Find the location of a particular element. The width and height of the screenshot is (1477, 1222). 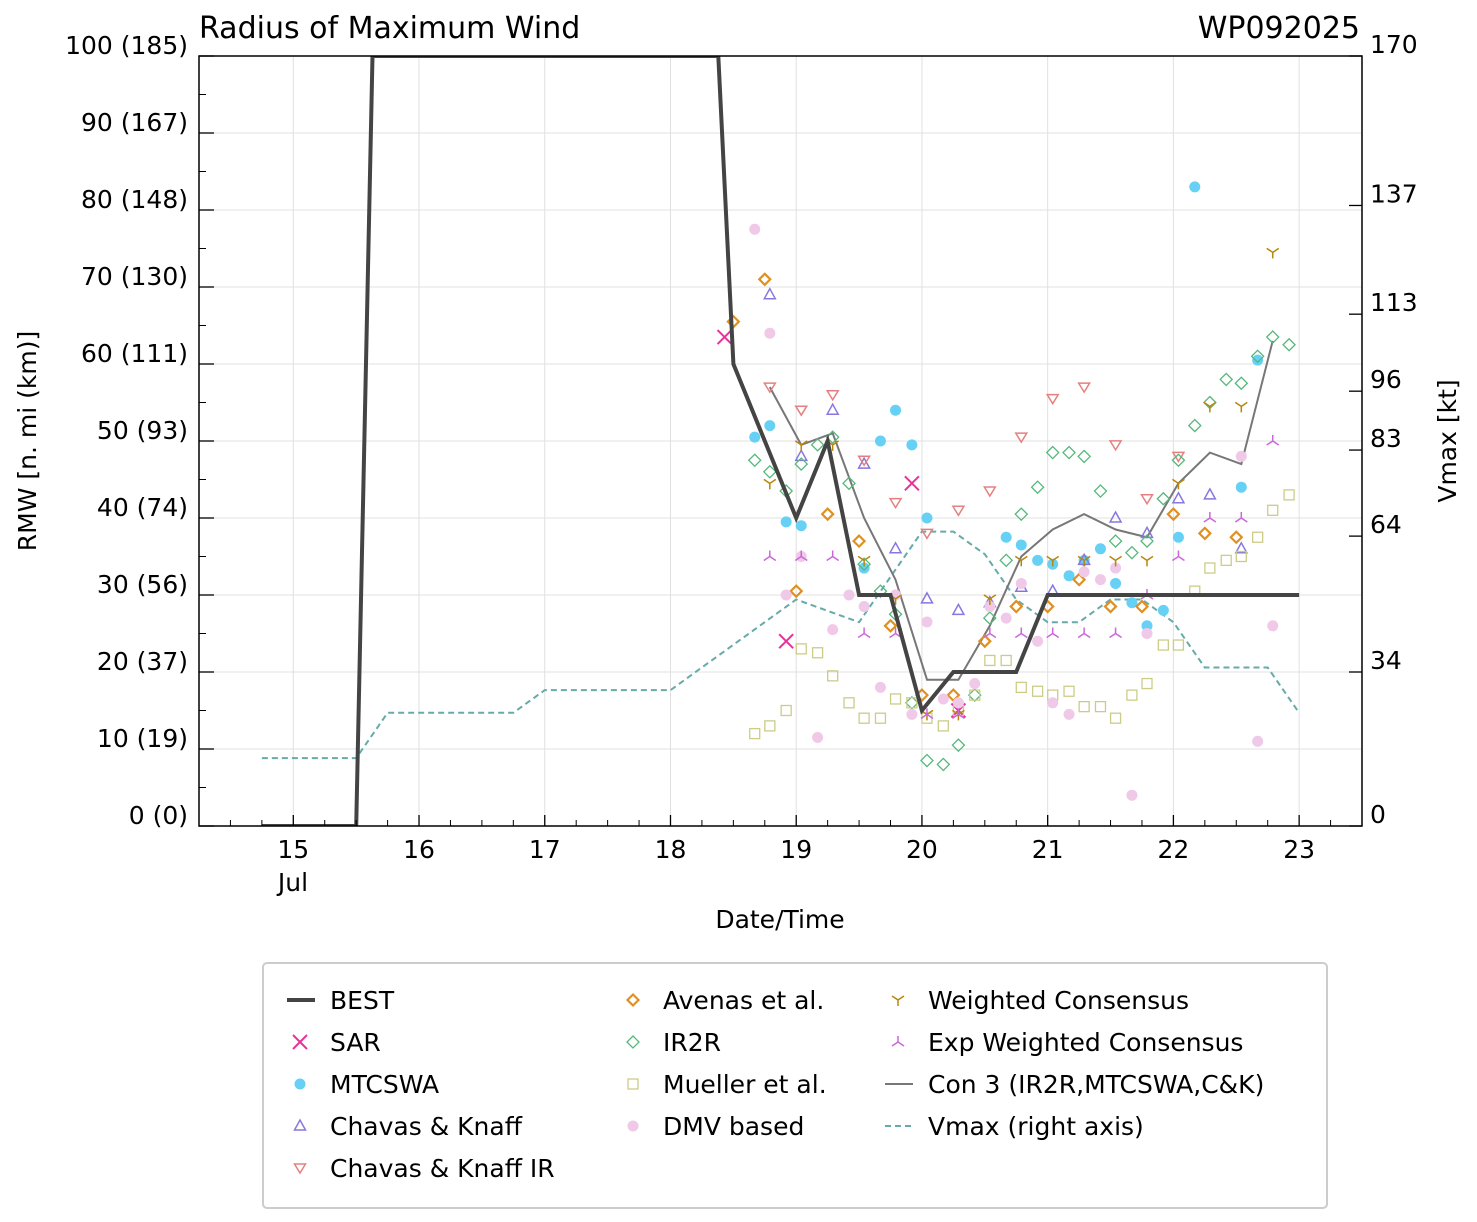

legend-frame is located at coordinates (795, 1085).